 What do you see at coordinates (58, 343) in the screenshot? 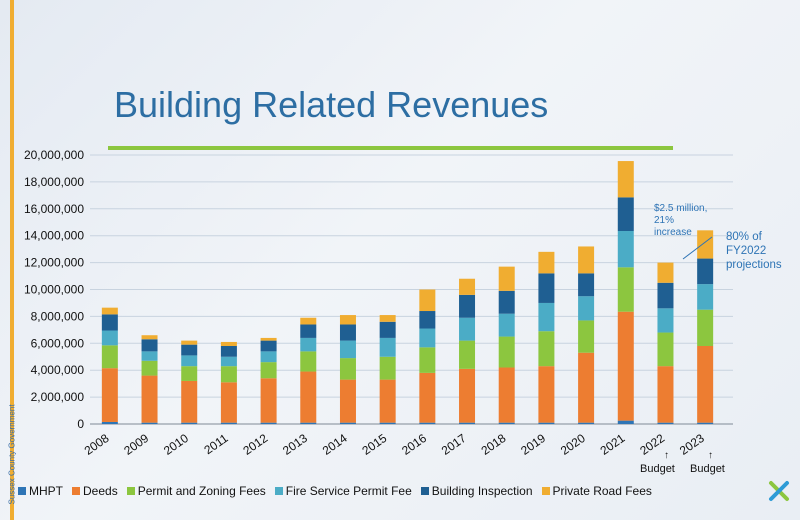
I see `y-tick-label: 6,000,000` at bounding box center [58, 343].